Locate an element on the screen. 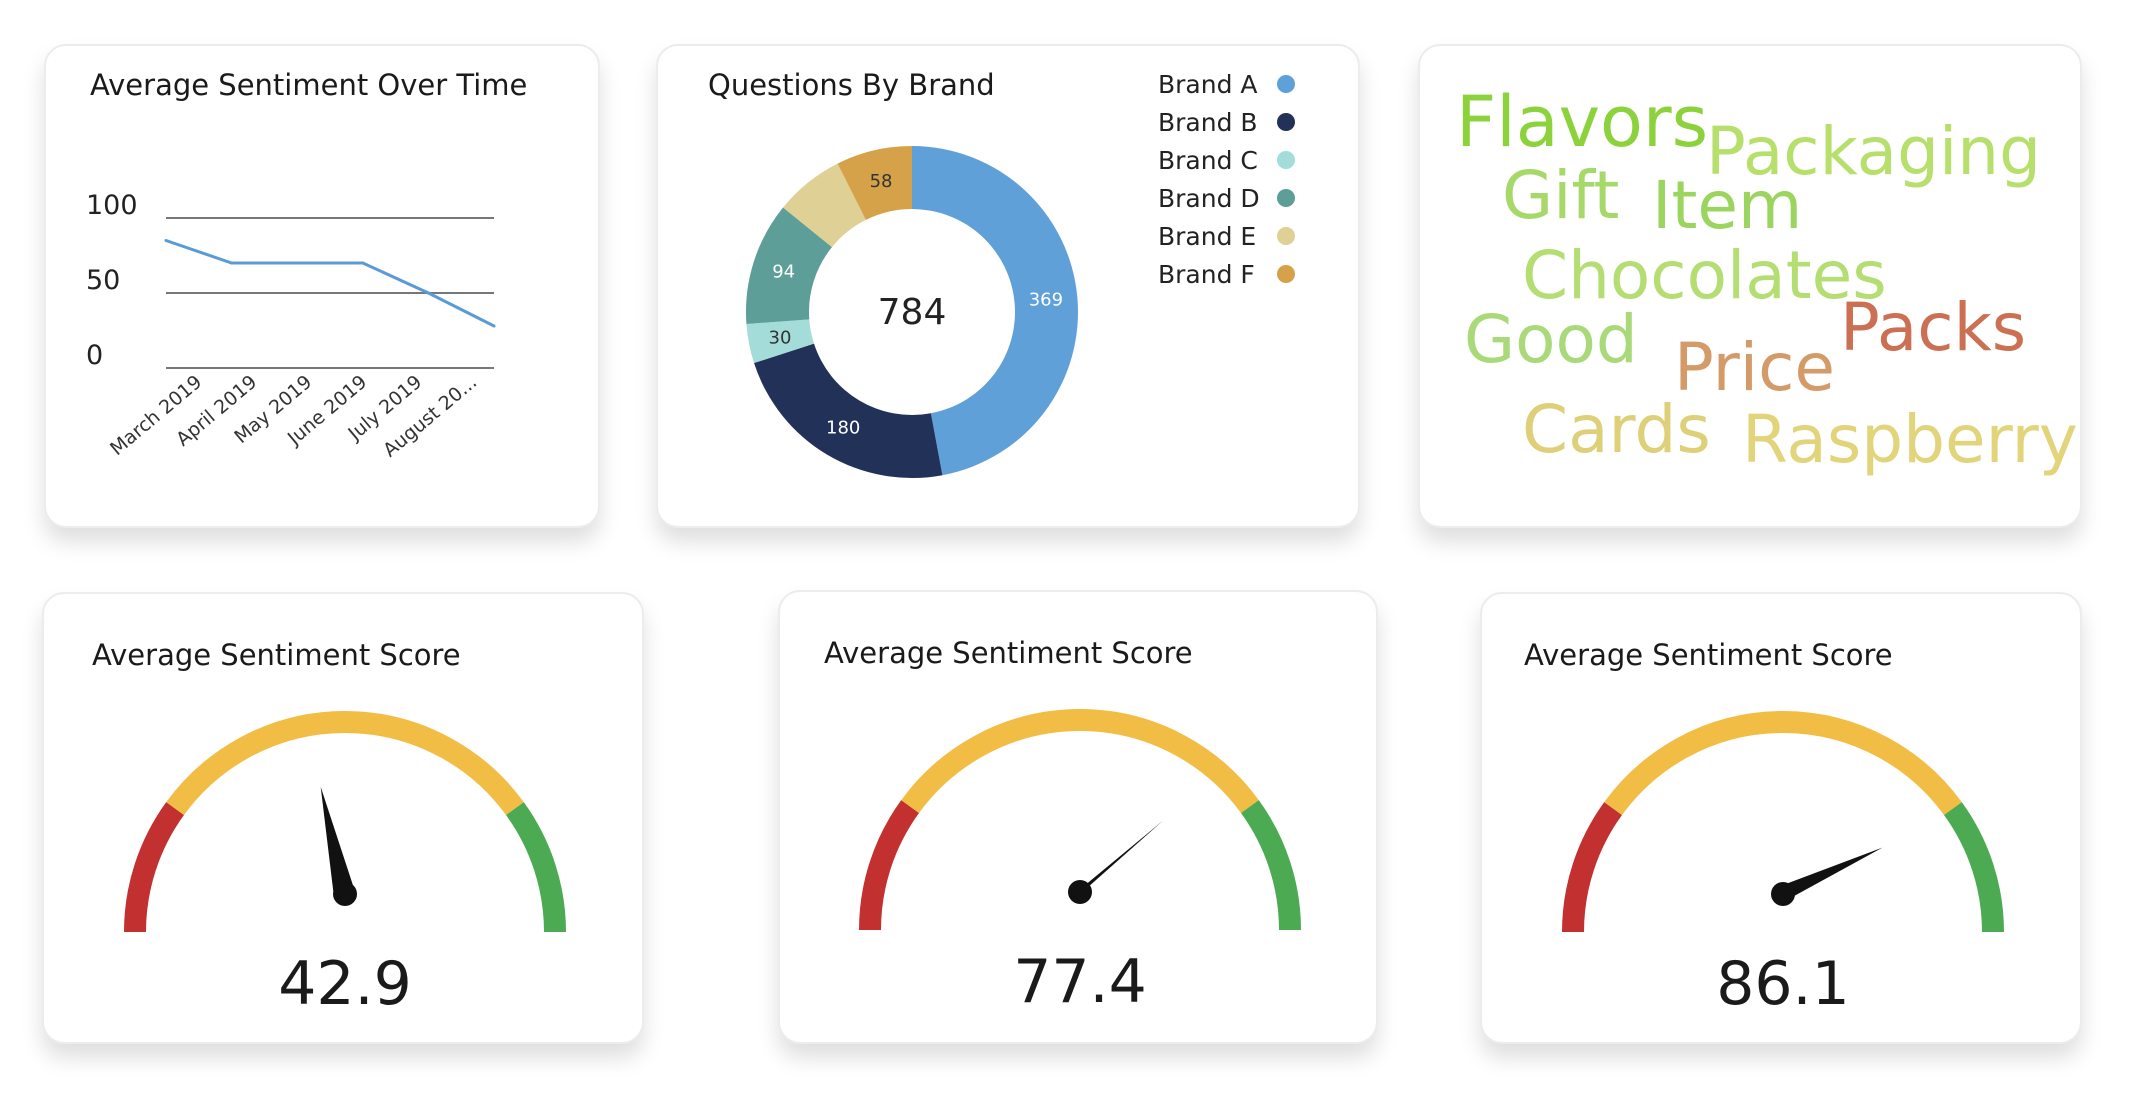  cloud-word: Flavors is located at coordinates (1582, 122).